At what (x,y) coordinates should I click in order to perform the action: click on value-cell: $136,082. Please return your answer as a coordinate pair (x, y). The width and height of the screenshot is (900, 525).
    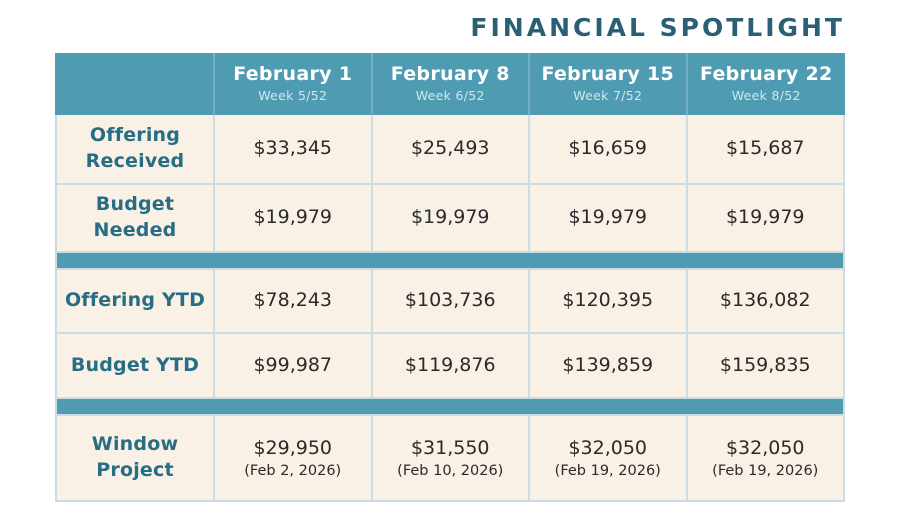
    Looking at the image, I should click on (766, 302).